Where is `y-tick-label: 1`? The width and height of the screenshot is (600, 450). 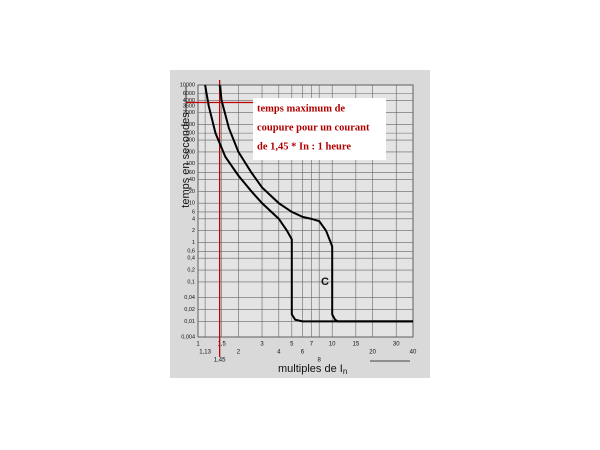
y-tick-label: 1 is located at coordinates (193, 243).